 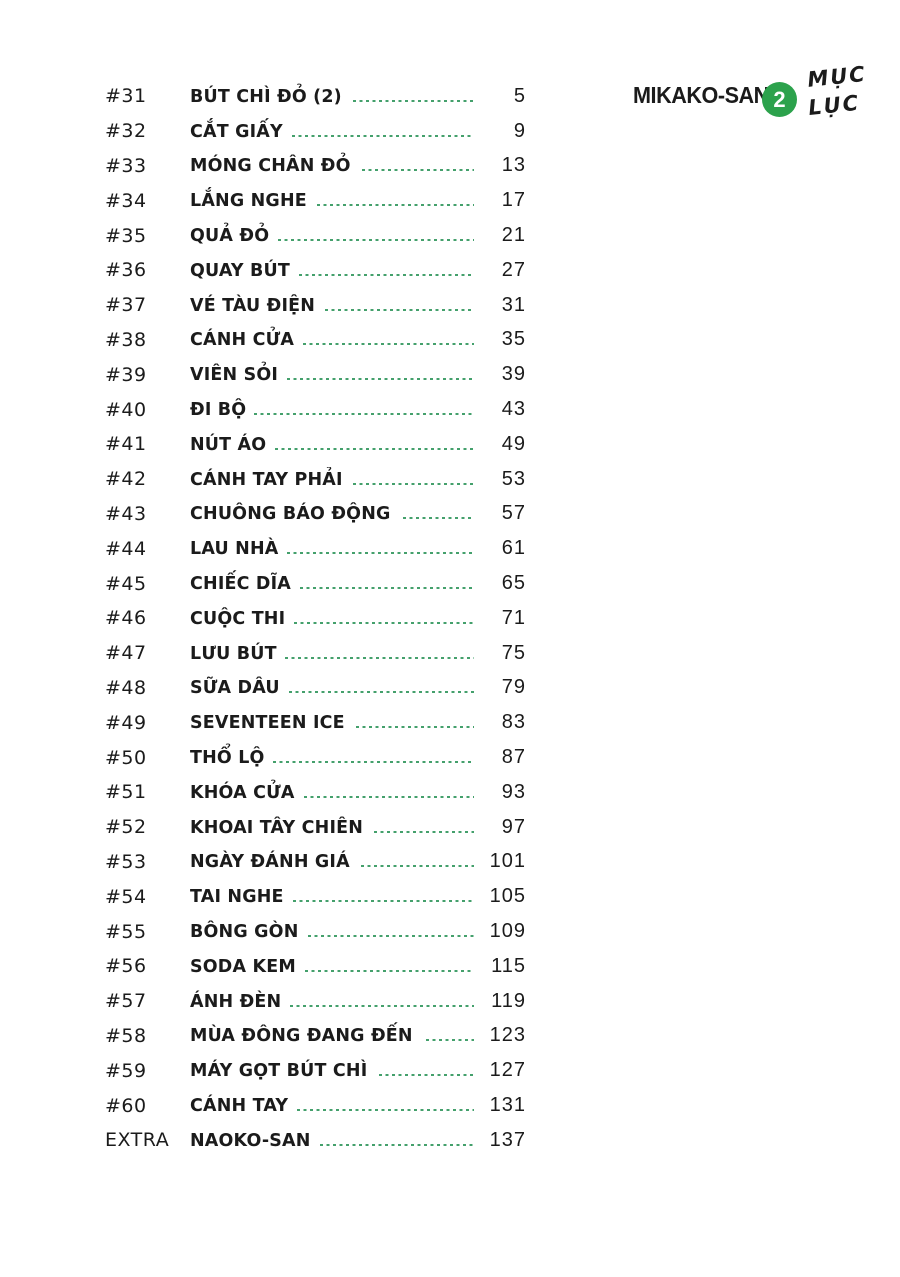 What do you see at coordinates (315, 827) in the screenshot?
I see `toc-row: #52 KHOAI TÂY CHIÊN 97` at bounding box center [315, 827].